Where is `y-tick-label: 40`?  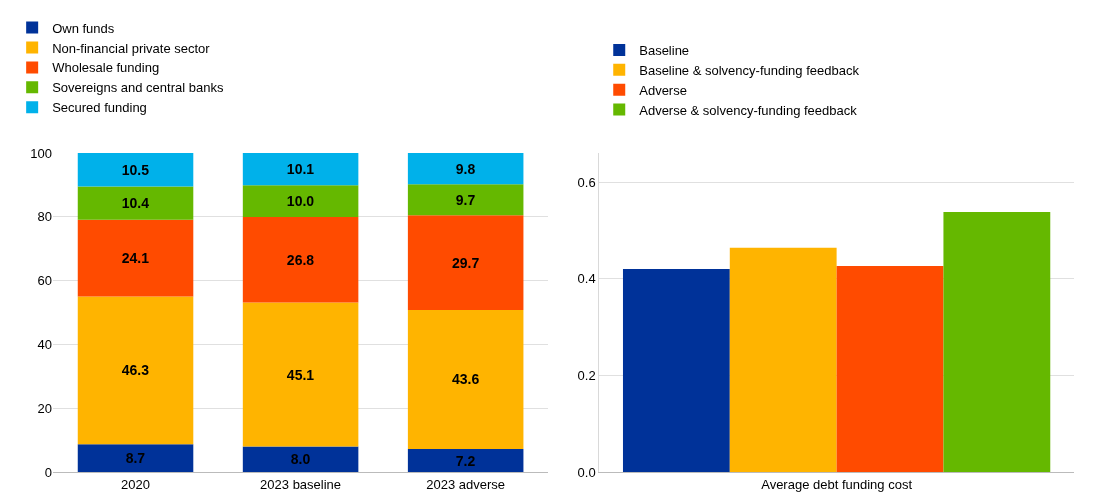 y-tick-label: 40 is located at coordinates (44, 344).